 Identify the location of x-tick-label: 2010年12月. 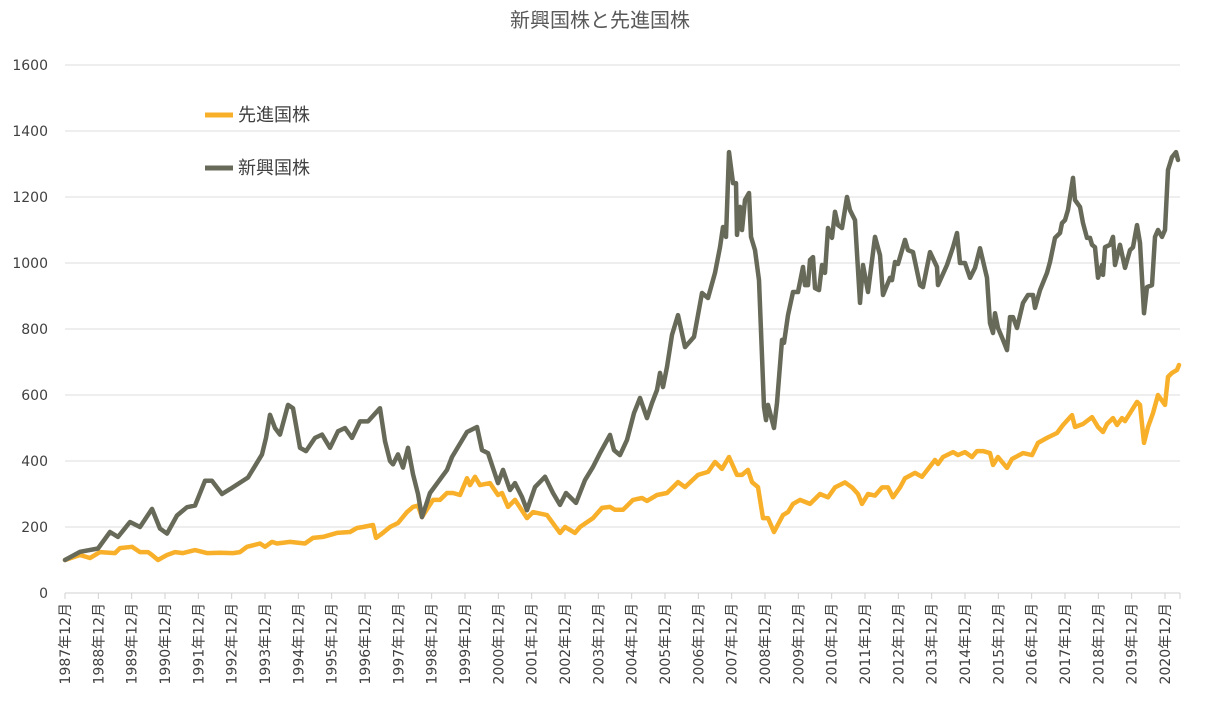
(833, 643).